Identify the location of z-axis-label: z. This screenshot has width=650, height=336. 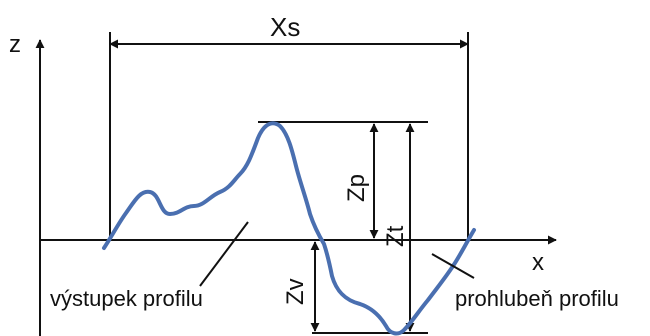
(15, 44).